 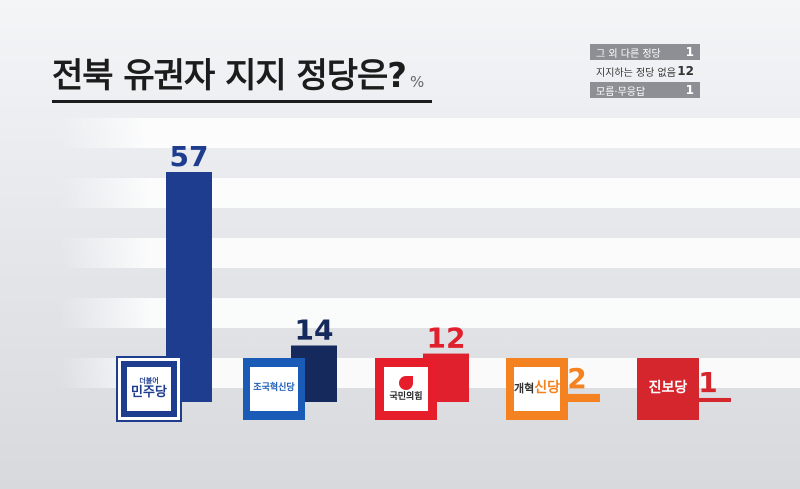 I want to click on bar-개혁신당, so click(x=577, y=397).